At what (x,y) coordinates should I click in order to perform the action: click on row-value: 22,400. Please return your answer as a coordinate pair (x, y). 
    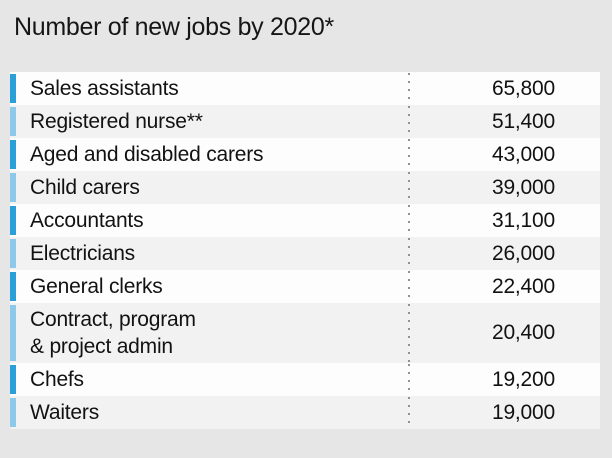
    Looking at the image, I should click on (504, 286).